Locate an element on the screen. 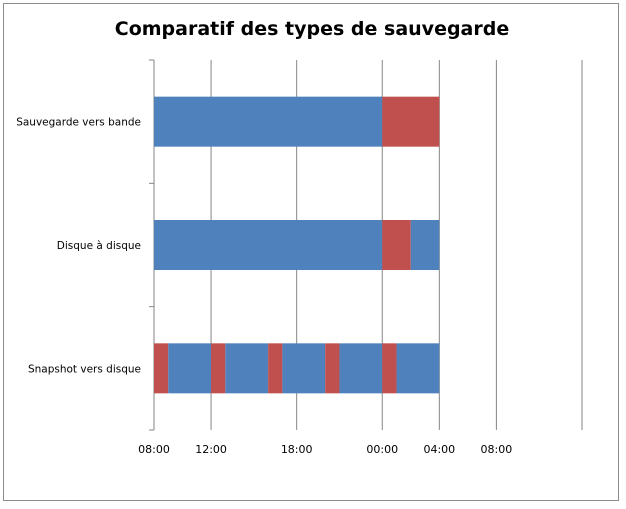 The height and width of the screenshot is (509, 626). x-tick-label: 18:00 is located at coordinates (297, 449).